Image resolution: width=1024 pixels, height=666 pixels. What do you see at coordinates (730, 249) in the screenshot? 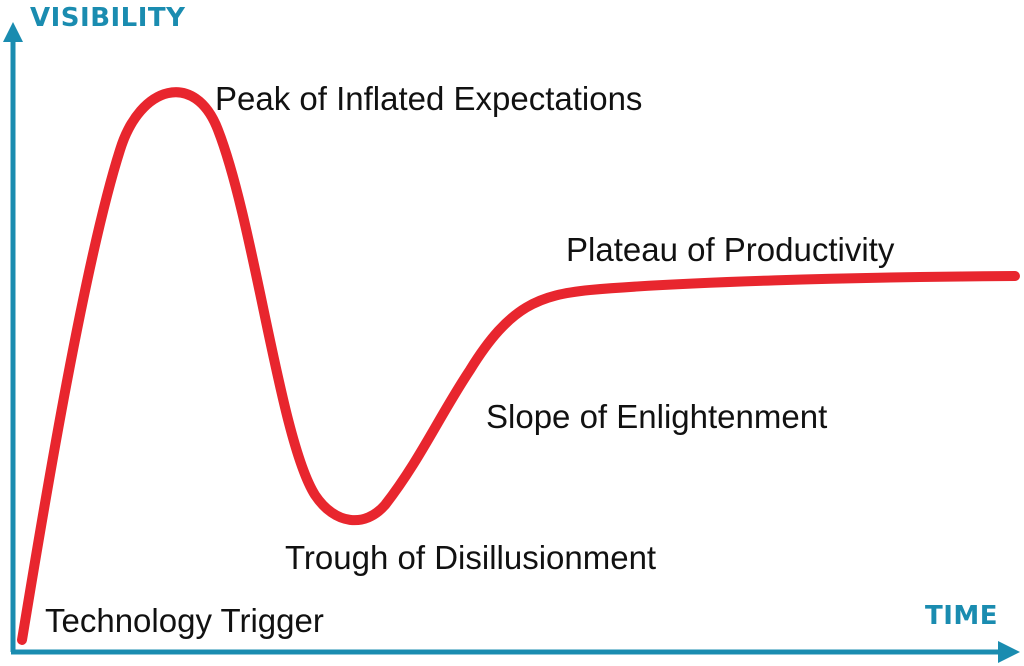
I see `phase-label-plateau: Plateau of Productivity` at bounding box center [730, 249].